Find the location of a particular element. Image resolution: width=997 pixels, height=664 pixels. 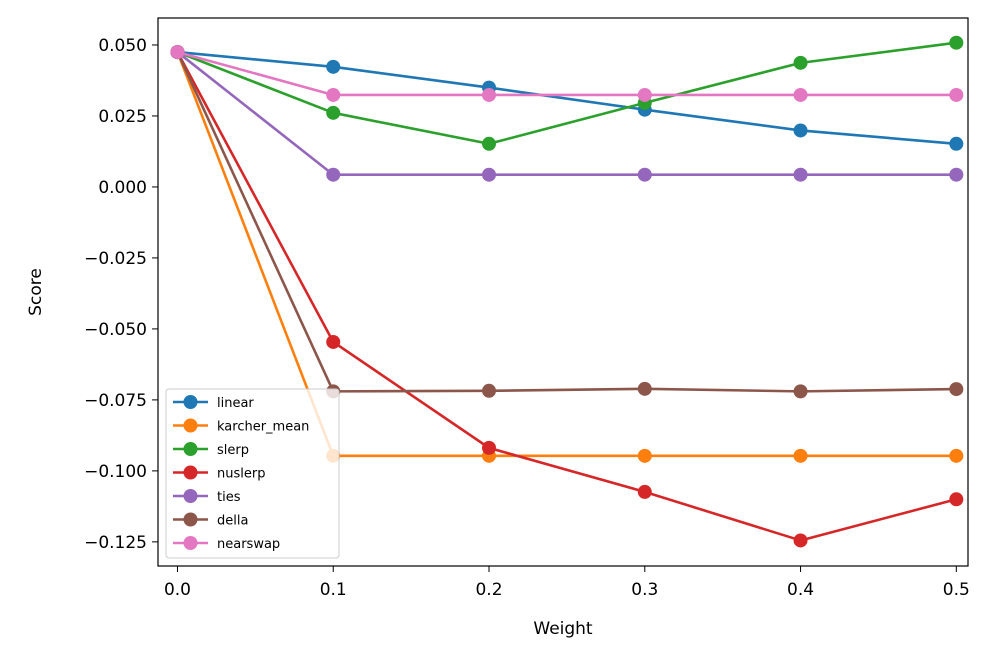

x-tick-label: 0.1 is located at coordinates (333, 590).